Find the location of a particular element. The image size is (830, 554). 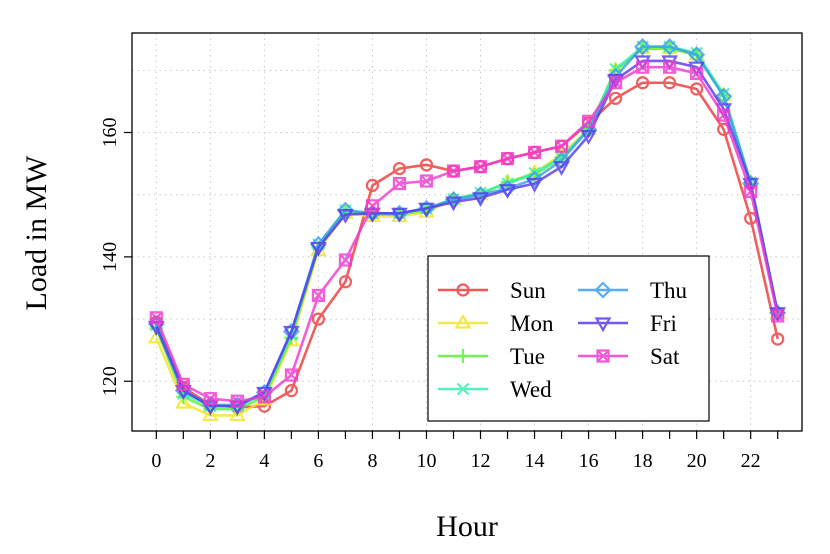

x-tick-label: 0 is located at coordinates (156, 461).